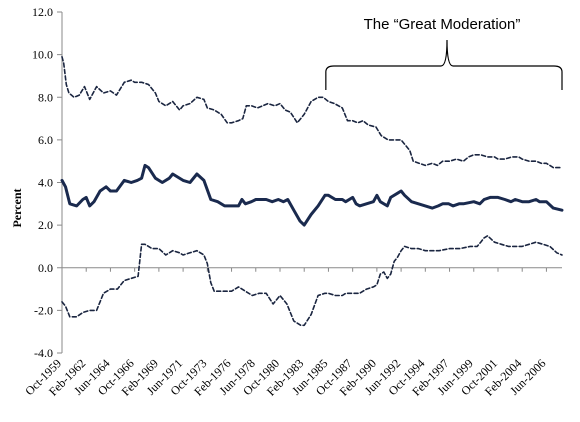  I want to click on great-moderation-label: The “Great Moderation”, so click(442, 24).